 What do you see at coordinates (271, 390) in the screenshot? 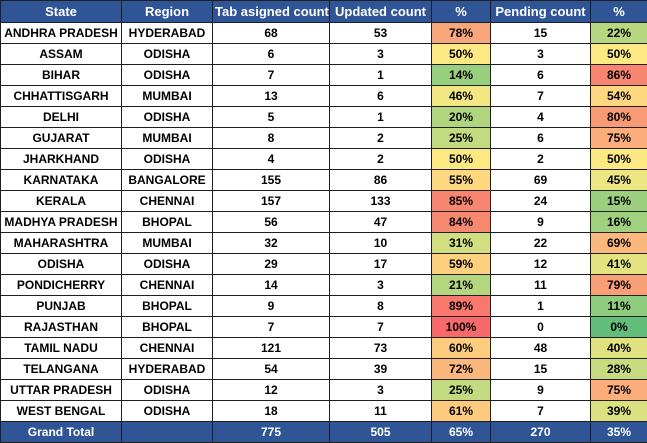
I see `cell-tab-assigned-count: 12` at bounding box center [271, 390].